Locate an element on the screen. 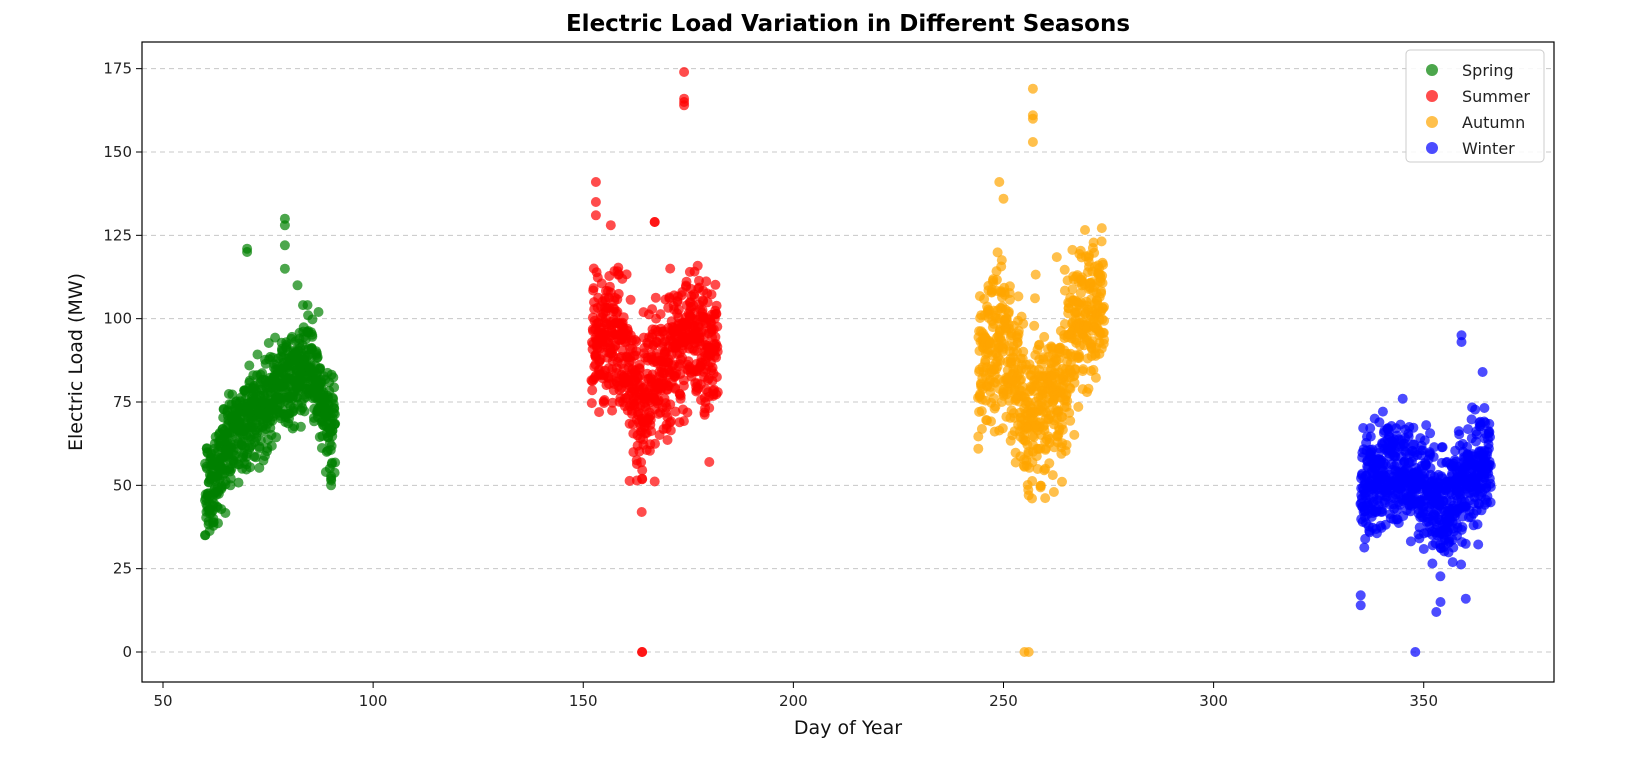 This screenshot has width=1626, height=765. x-tick-label: 350 is located at coordinates (1423, 701).